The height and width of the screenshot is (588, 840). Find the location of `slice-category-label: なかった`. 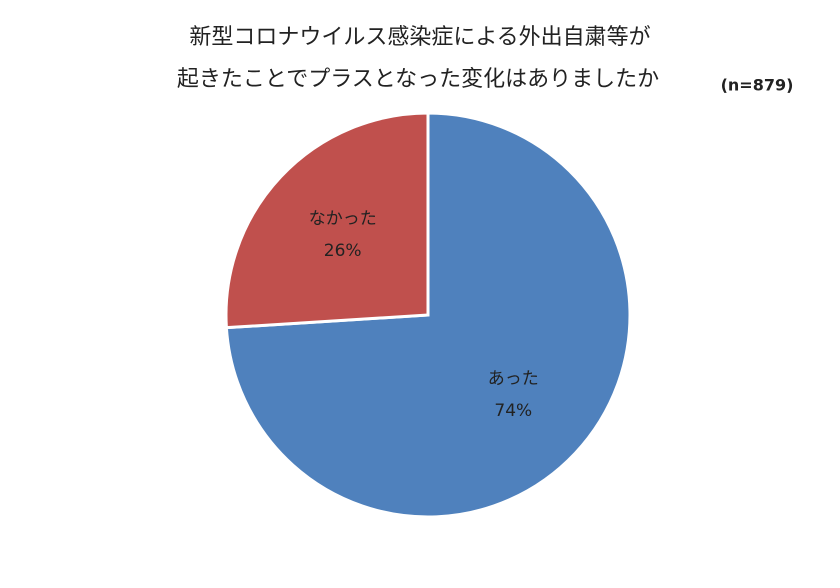

slice-category-label: なかった is located at coordinates (343, 219).